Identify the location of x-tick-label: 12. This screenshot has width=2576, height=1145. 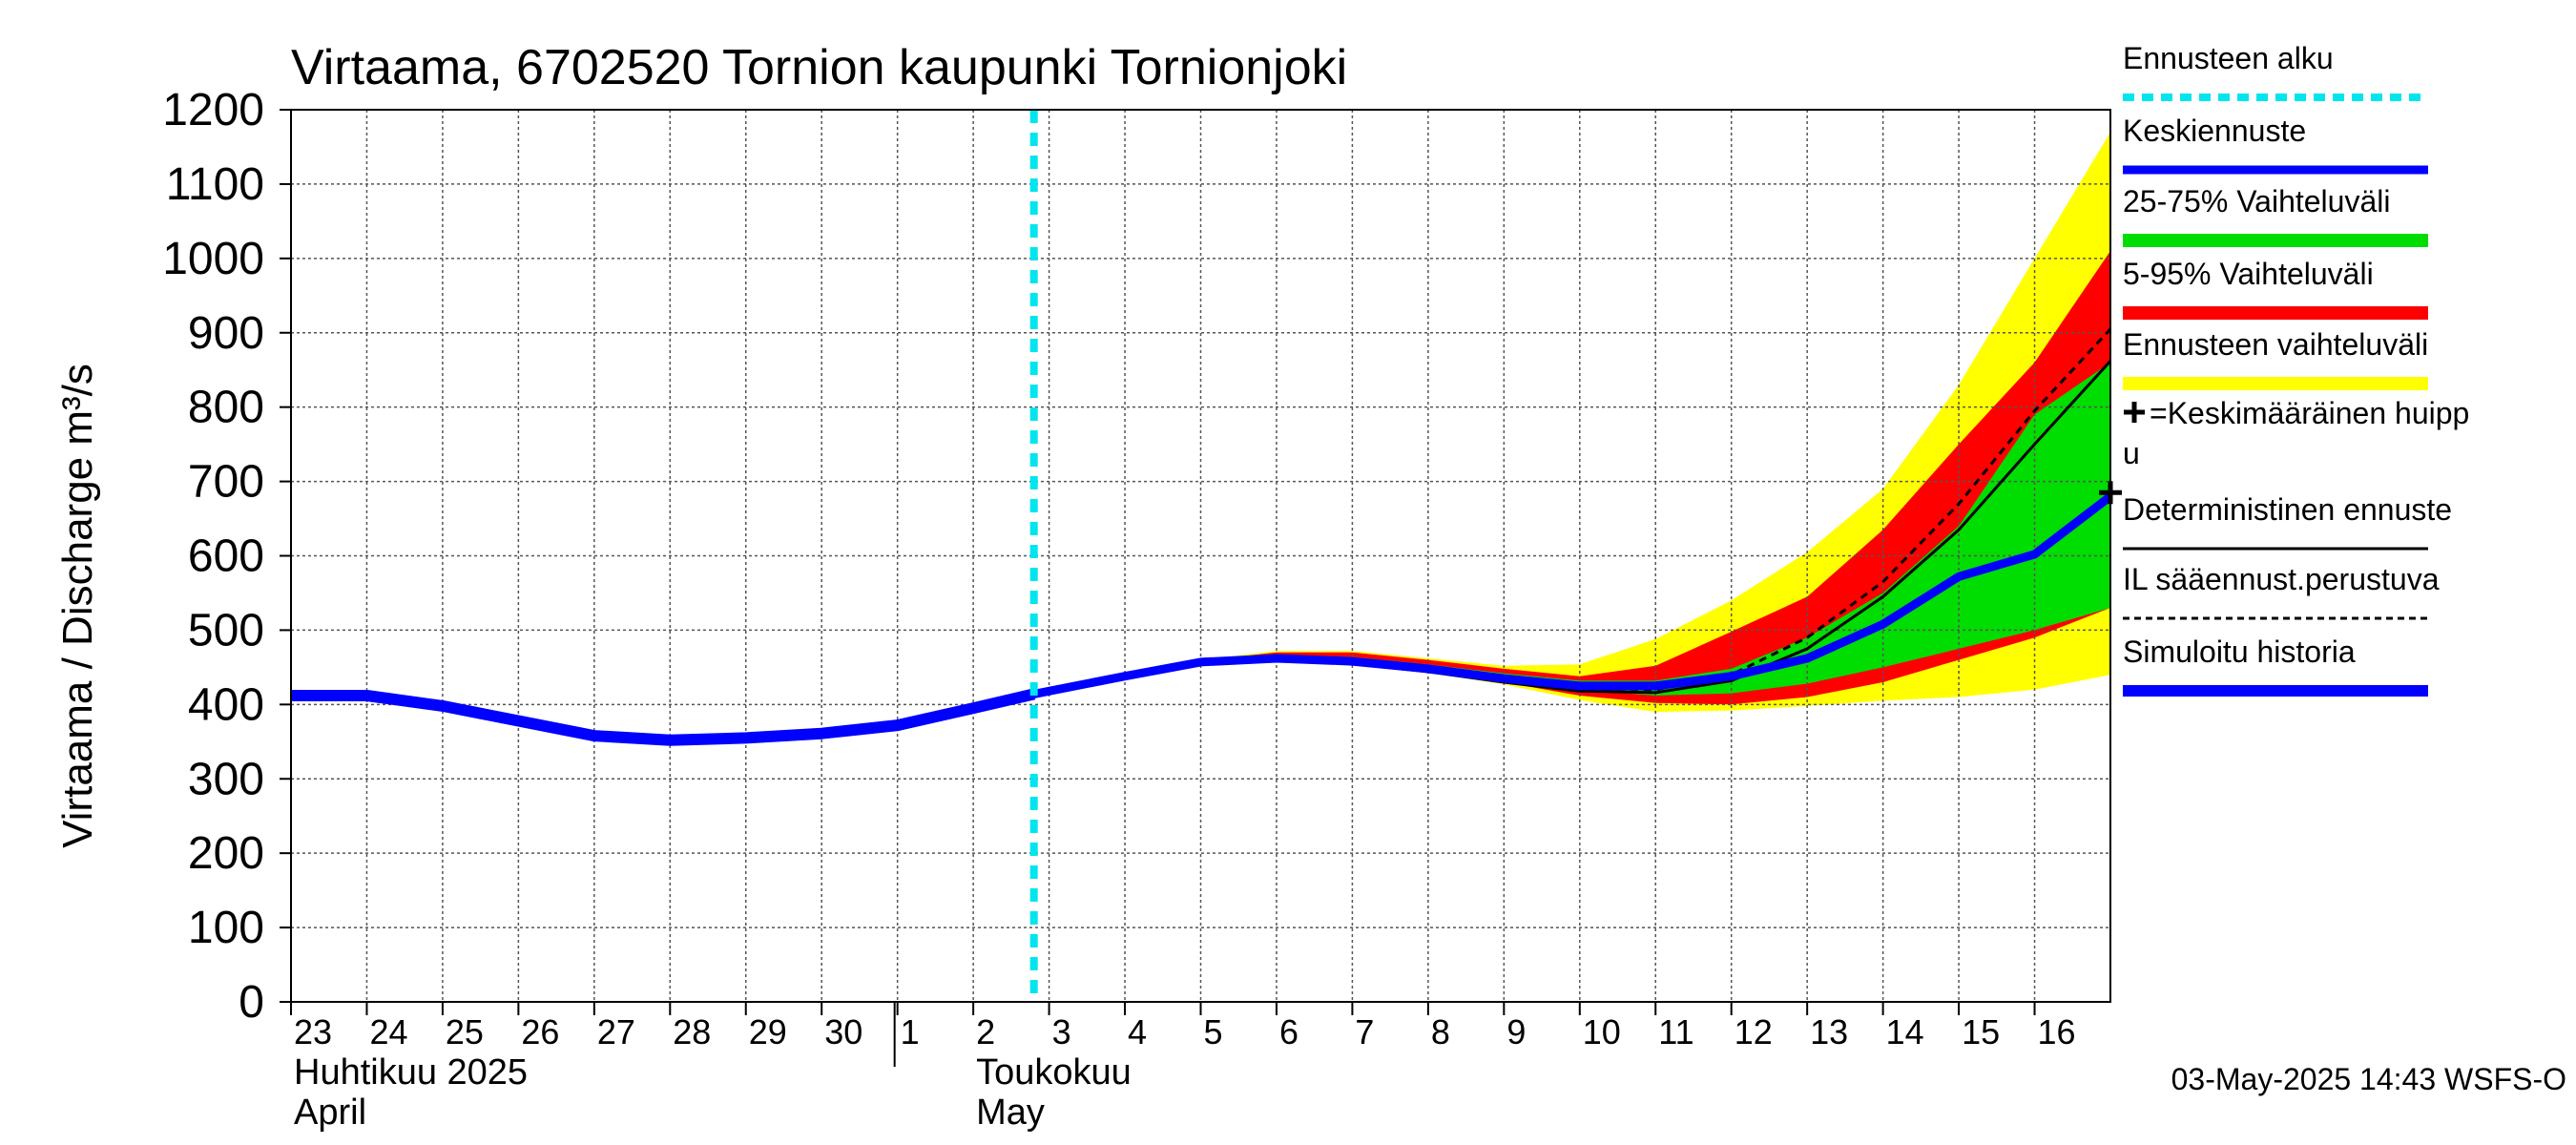
(1754, 1031).